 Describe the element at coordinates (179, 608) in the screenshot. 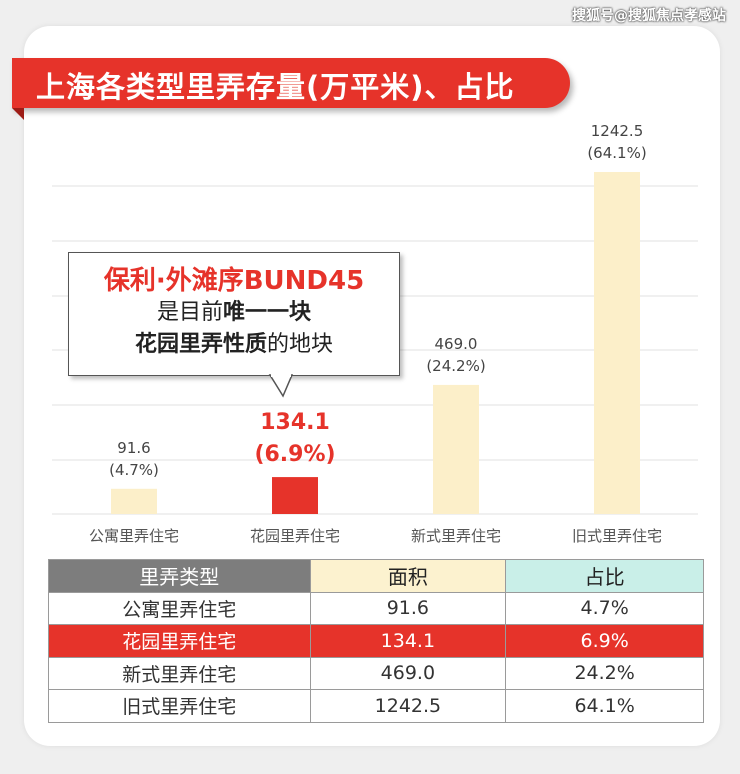

I see `cell-type: 公寓里弄住宅` at that location.